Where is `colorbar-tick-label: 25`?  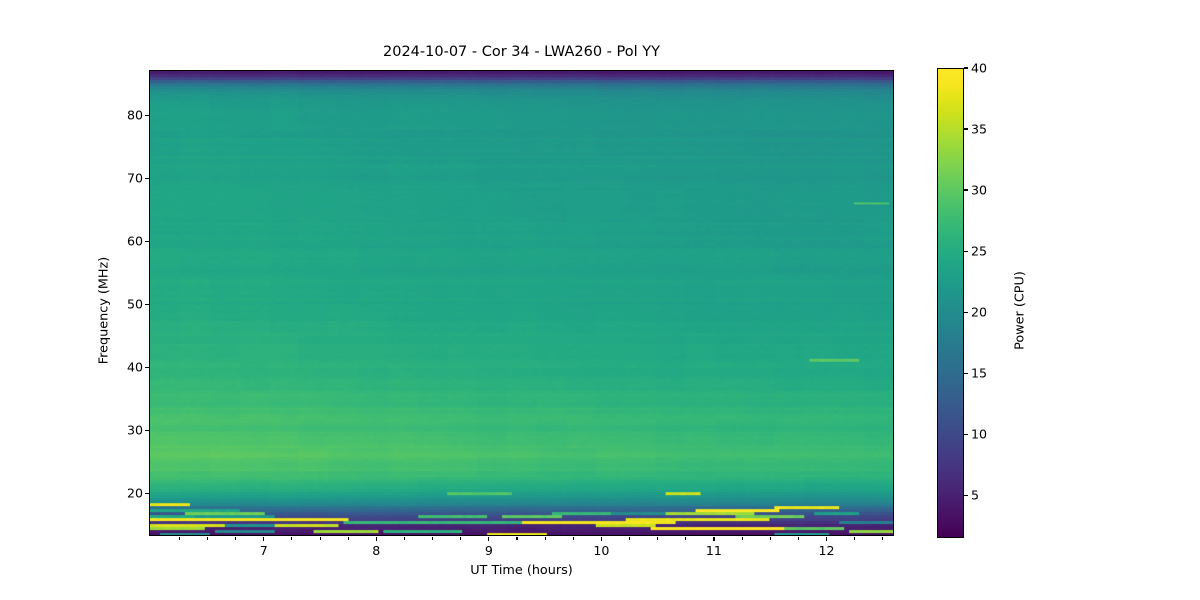
colorbar-tick-label: 25 is located at coordinates (979, 251).